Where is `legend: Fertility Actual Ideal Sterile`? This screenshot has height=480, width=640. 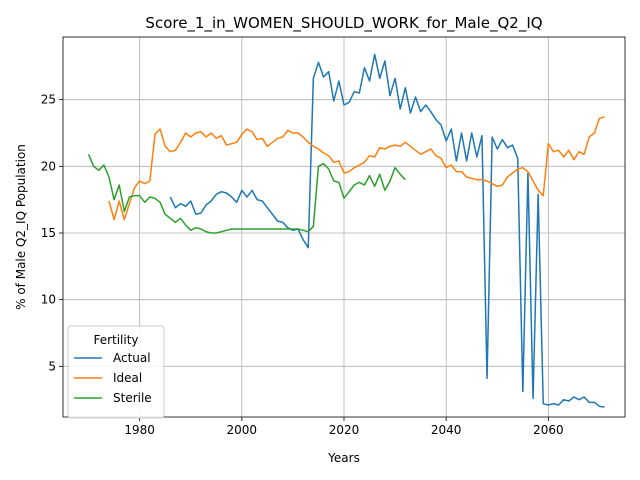
legend: Fertility Actual Ideal Sterile is located at coordinates (116, 372).